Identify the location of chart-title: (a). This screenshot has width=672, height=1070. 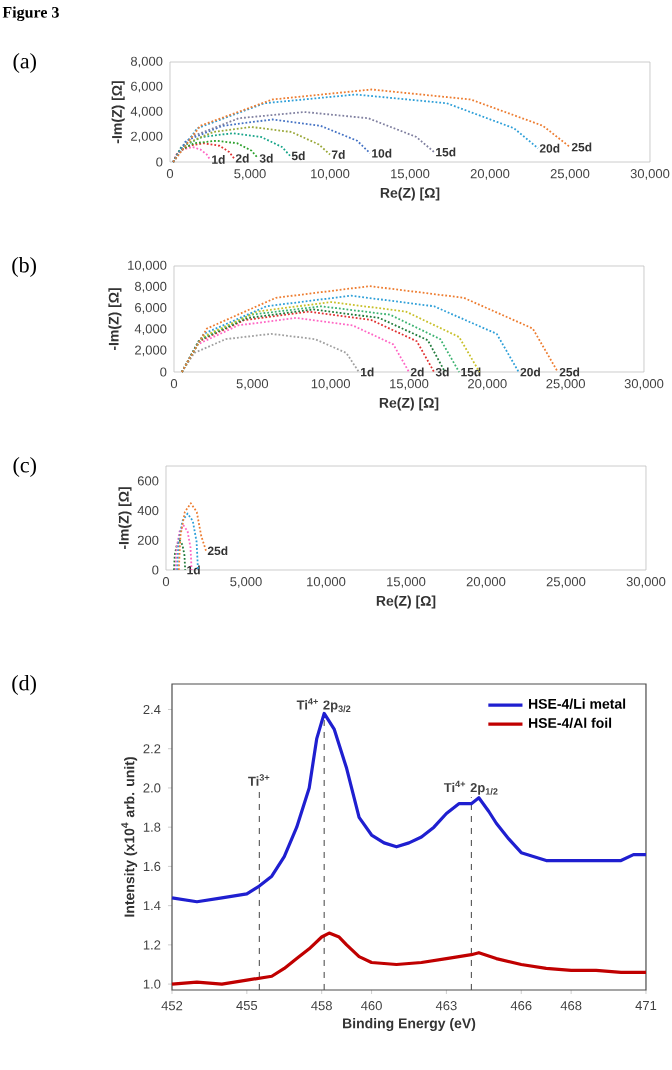
(24, 63).